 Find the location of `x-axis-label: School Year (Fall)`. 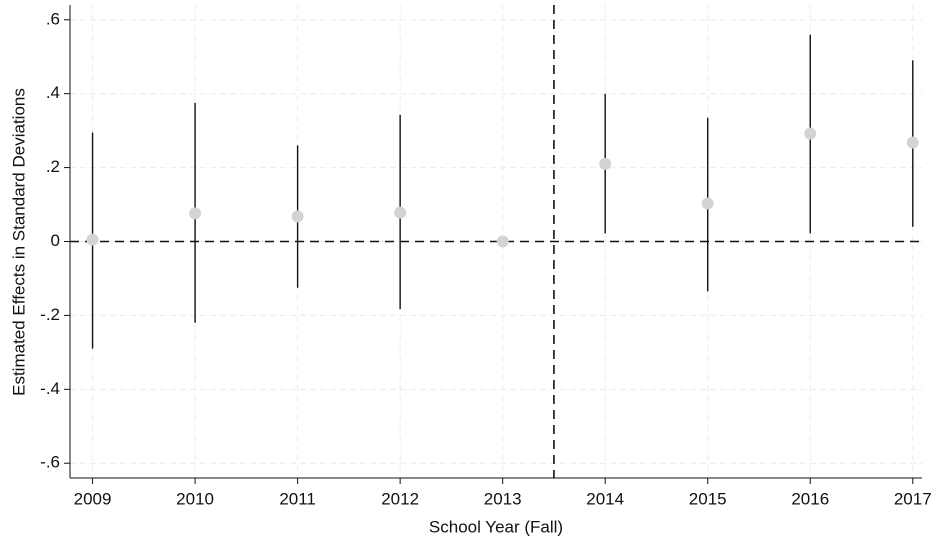

x-axis-label: School Year (Fall) is located at coordinates (496, 526).